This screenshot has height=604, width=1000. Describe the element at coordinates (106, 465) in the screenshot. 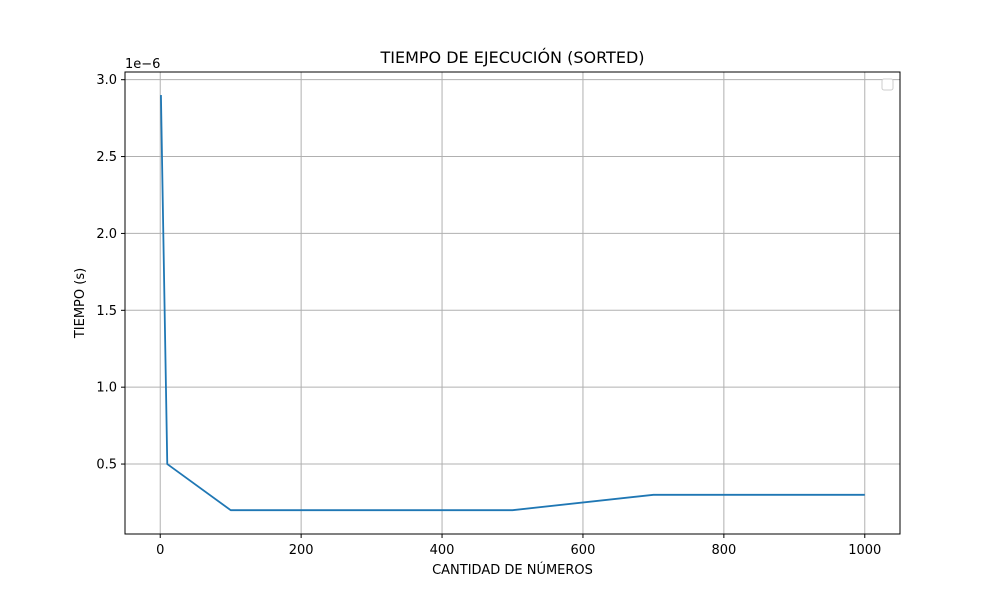

I see `y-tick-label: 0.5` at that location.